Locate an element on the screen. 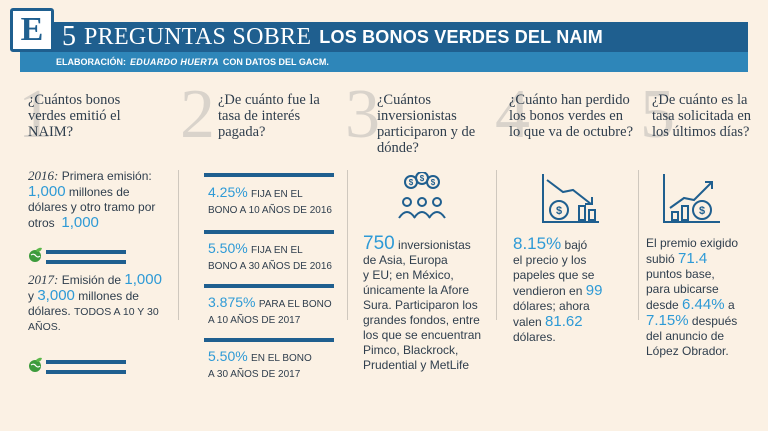 The image size is (768, 431). q1-year-2016: 2016: is located at coordinates (43, 175).